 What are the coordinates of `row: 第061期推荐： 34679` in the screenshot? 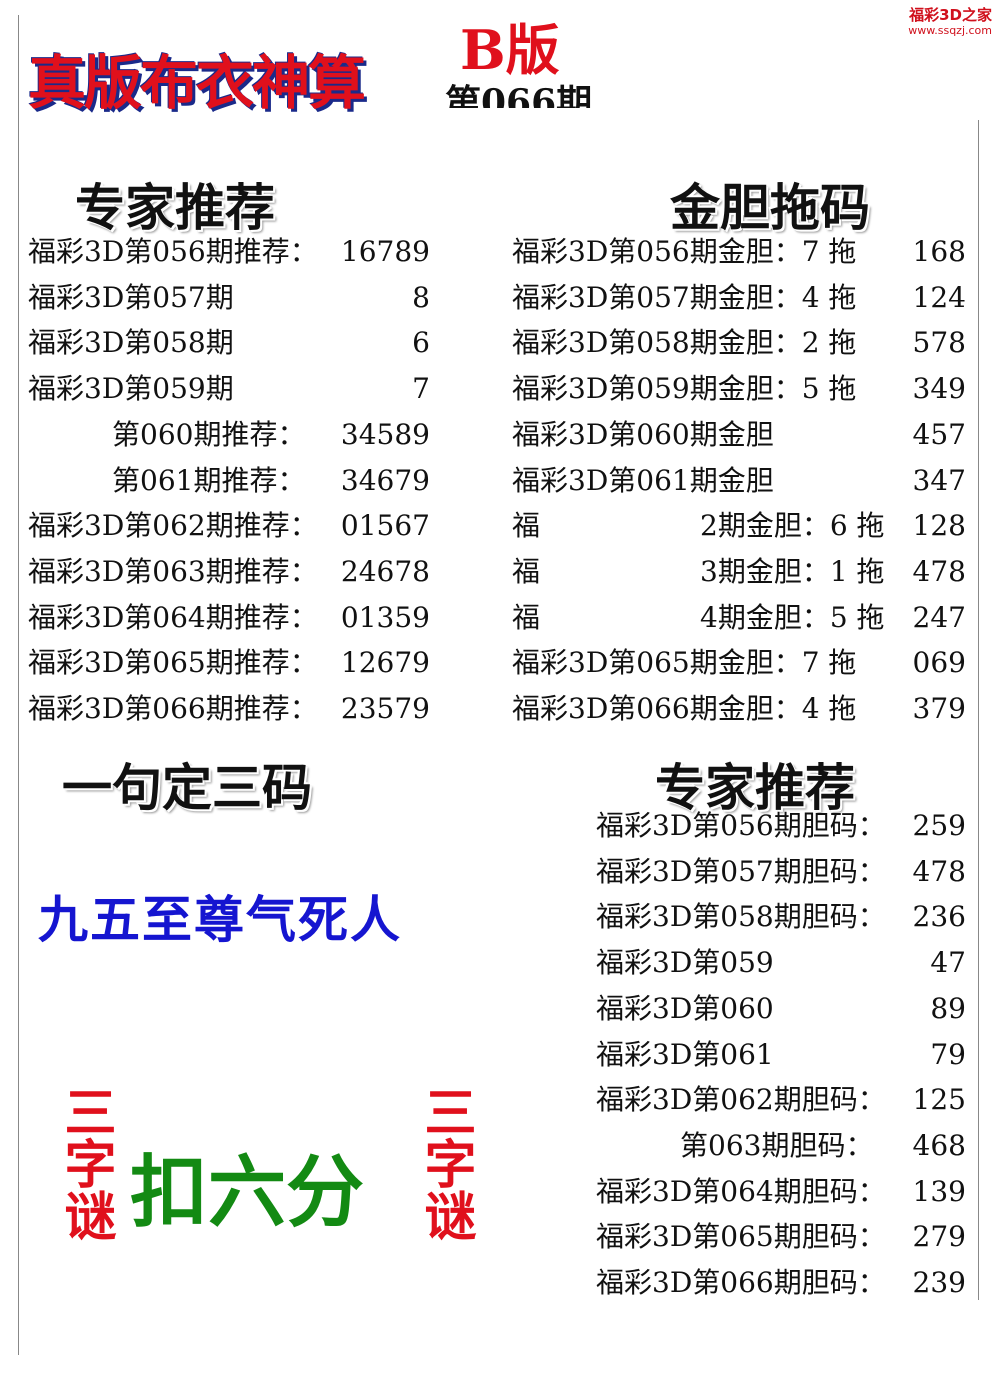 It's located at (229, 481).